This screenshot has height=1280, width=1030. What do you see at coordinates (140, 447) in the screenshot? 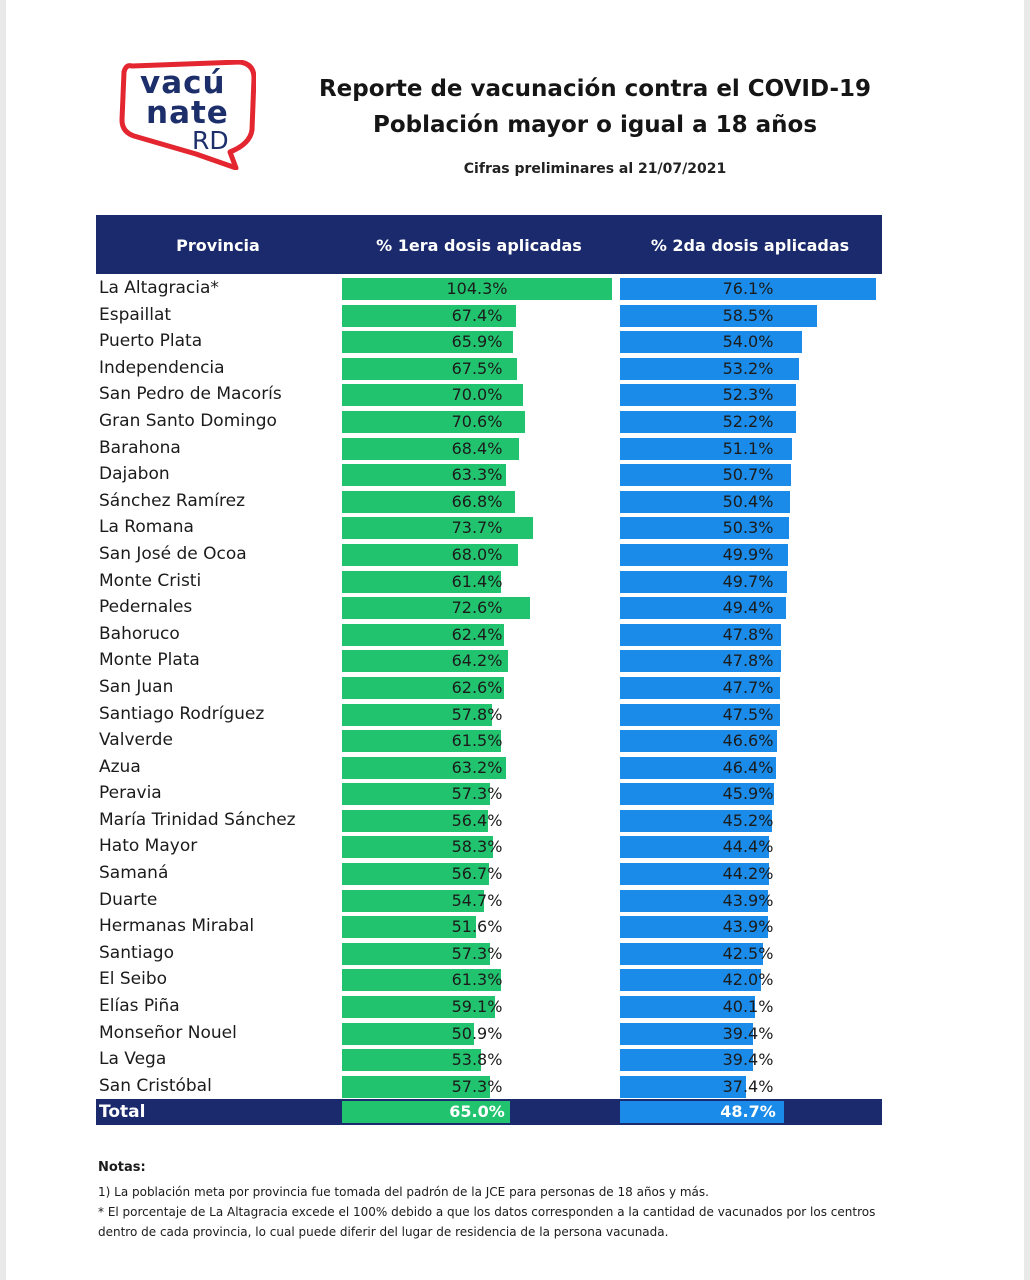
I see `province-name: Barahona` at bounding box center [140, 447].